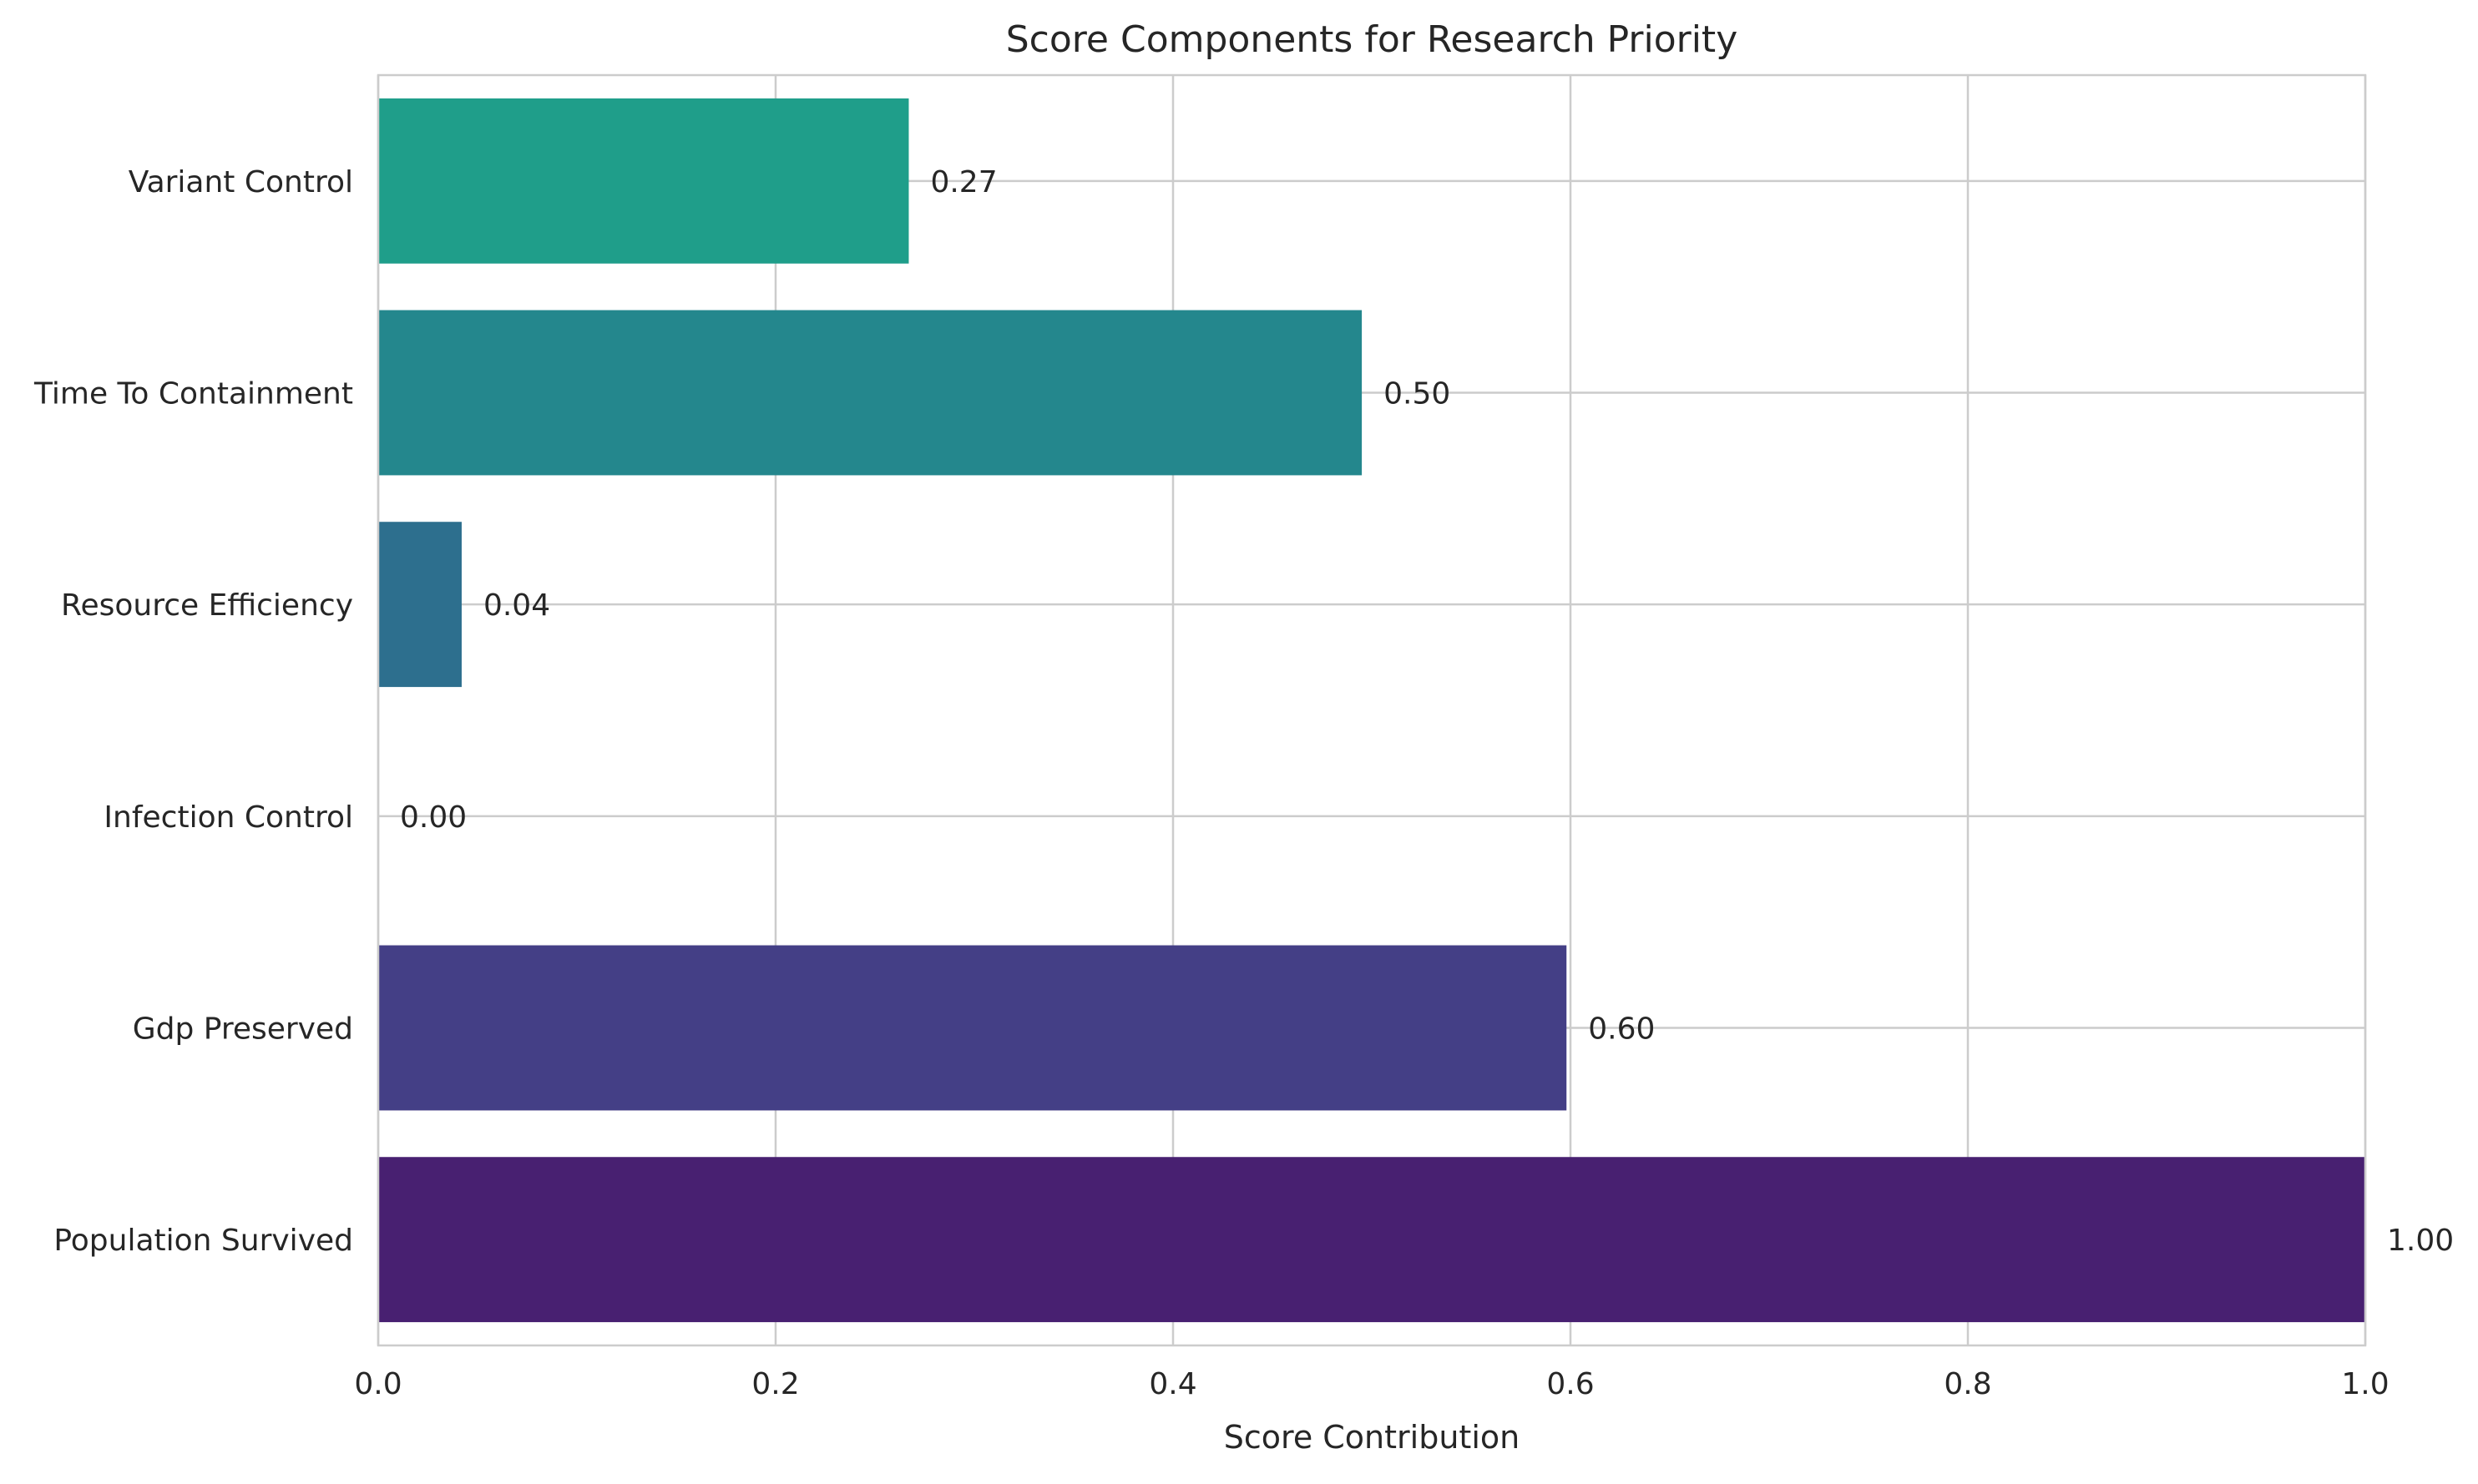 This screenshot has width=2478, height=1484. Describe the element at coordinates (241, 182) in the screenshot. I see `y-tick-label: Variant Control` at that location.